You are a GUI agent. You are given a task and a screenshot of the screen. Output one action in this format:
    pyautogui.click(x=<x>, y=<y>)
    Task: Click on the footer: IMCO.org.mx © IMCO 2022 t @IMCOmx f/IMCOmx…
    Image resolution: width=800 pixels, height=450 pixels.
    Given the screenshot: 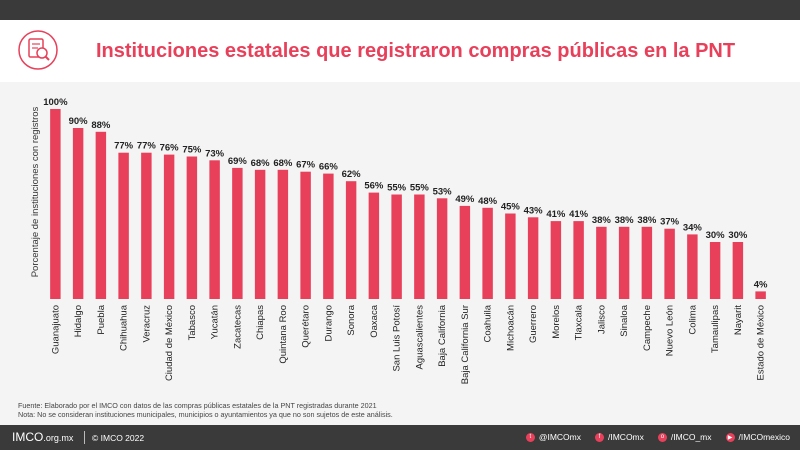 What is the action you would take?
    pyautogui.click(x=400, y=437)
    